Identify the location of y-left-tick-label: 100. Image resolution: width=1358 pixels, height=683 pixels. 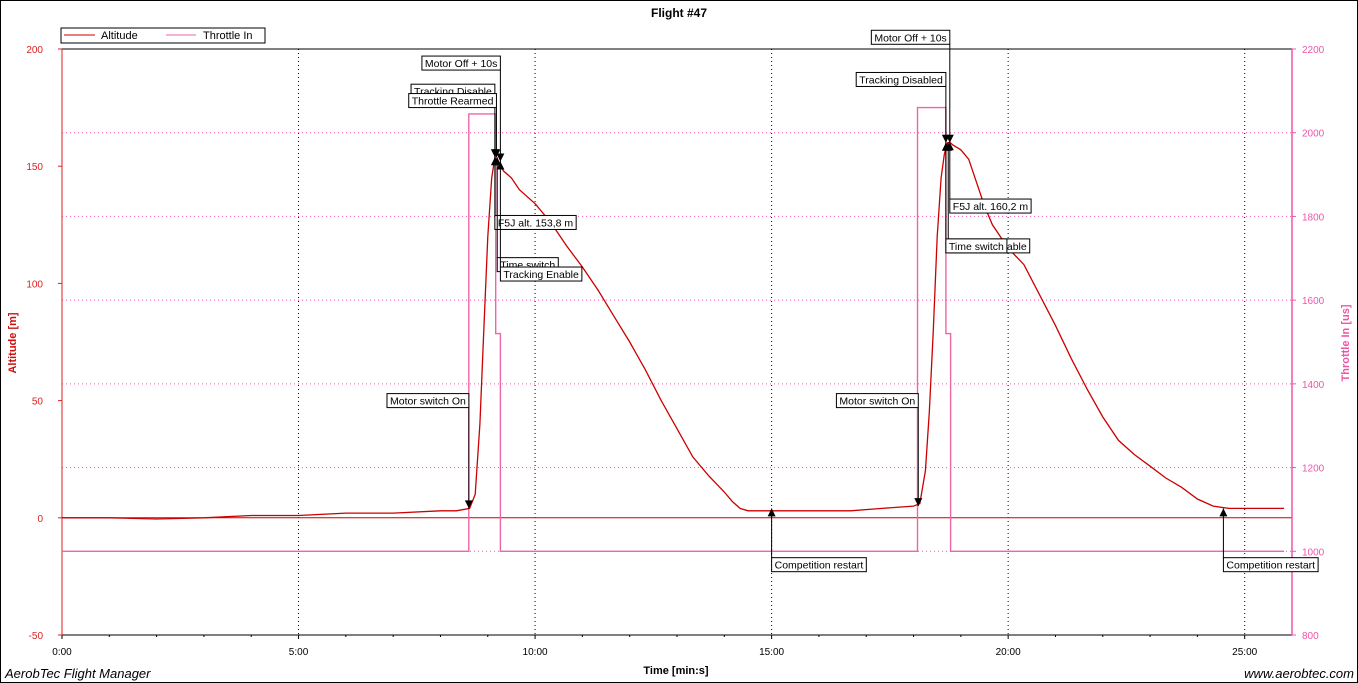
(34, 284).